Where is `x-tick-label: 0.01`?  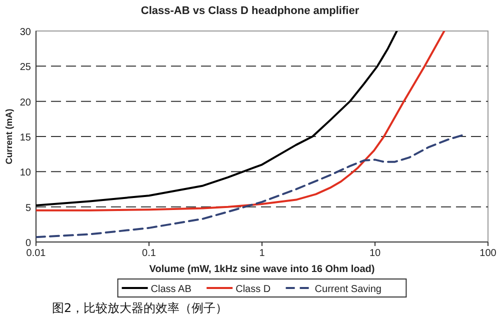 x-tick-label: 0.01 is located at coordinates (36, 253).